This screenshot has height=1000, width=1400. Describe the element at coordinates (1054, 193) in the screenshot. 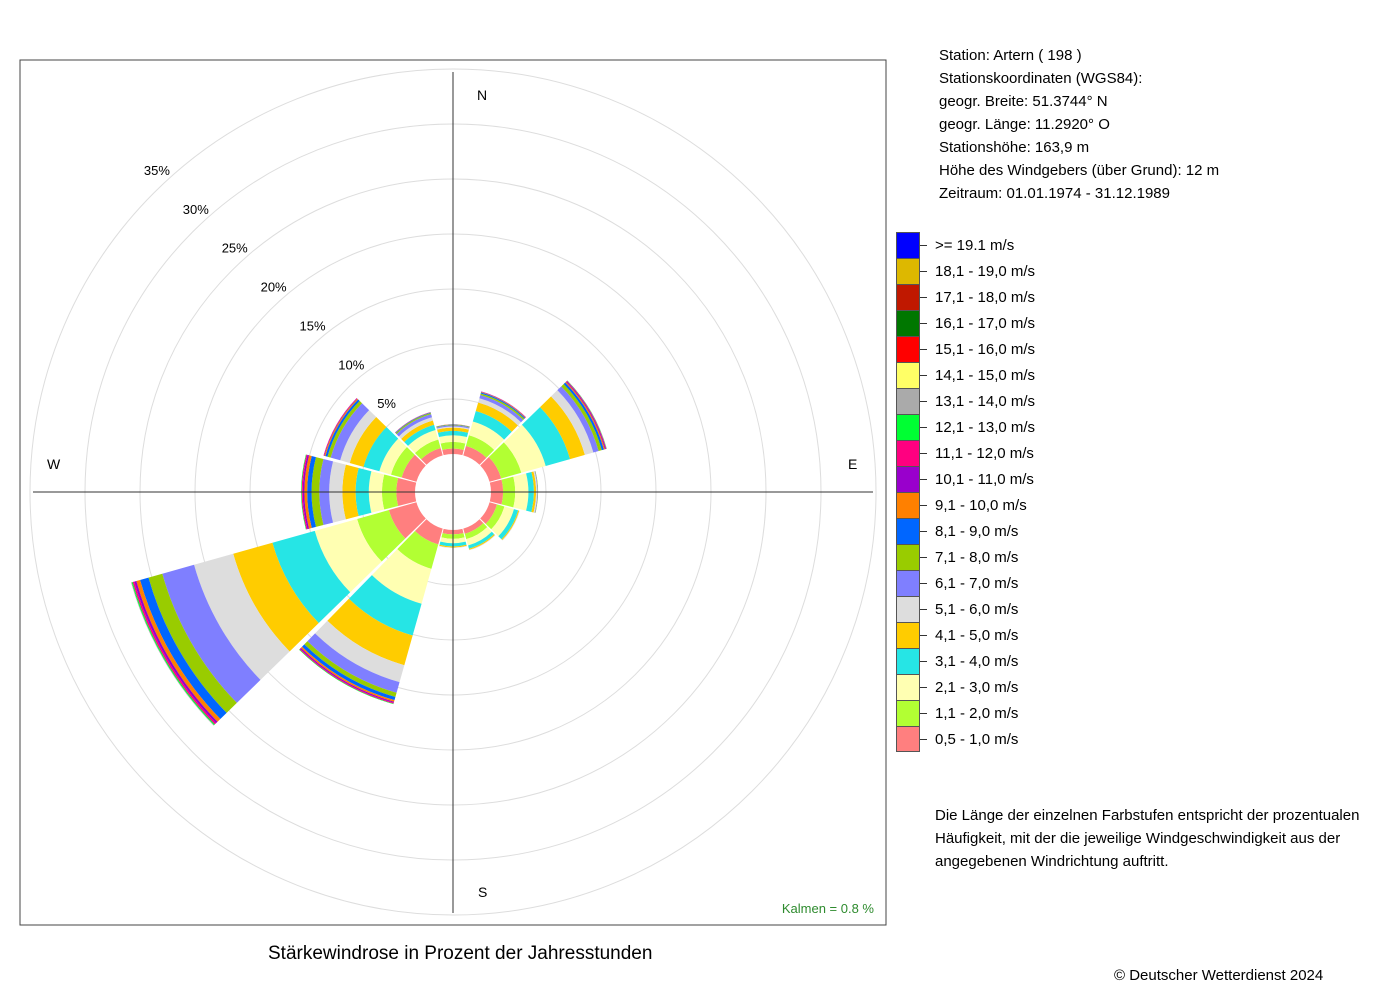

I see `period: Zeitraum: 01.01.1974 - 31.12.1989` at that location.